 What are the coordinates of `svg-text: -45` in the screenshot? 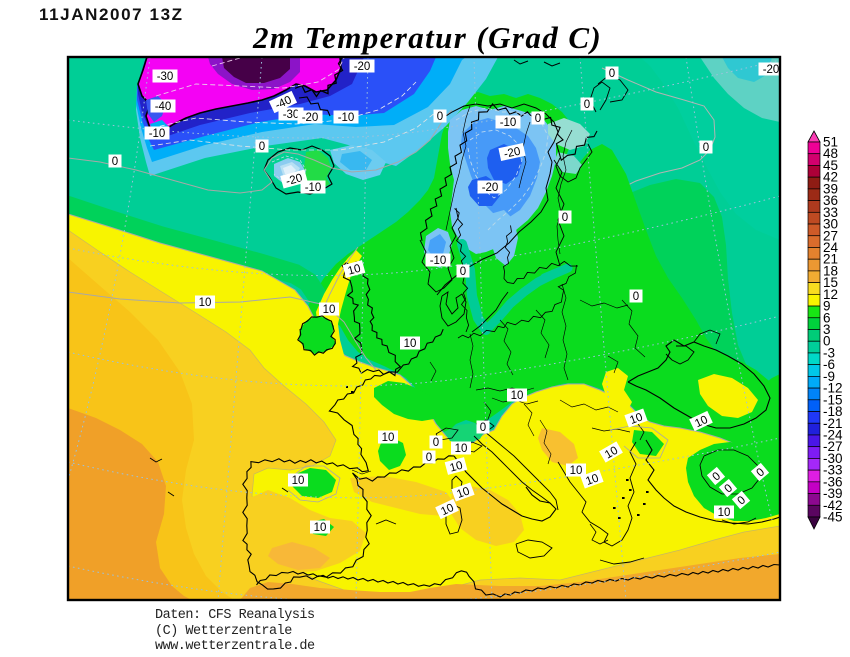 It's located at (833, 517).